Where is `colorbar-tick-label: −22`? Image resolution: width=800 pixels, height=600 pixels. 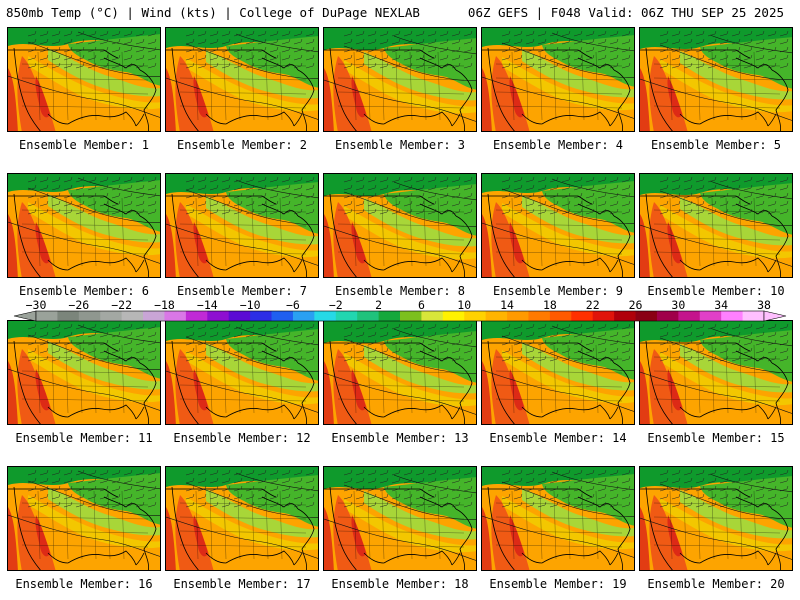
colorbar-tick-label: −22 is located at coordinates (122, 305).